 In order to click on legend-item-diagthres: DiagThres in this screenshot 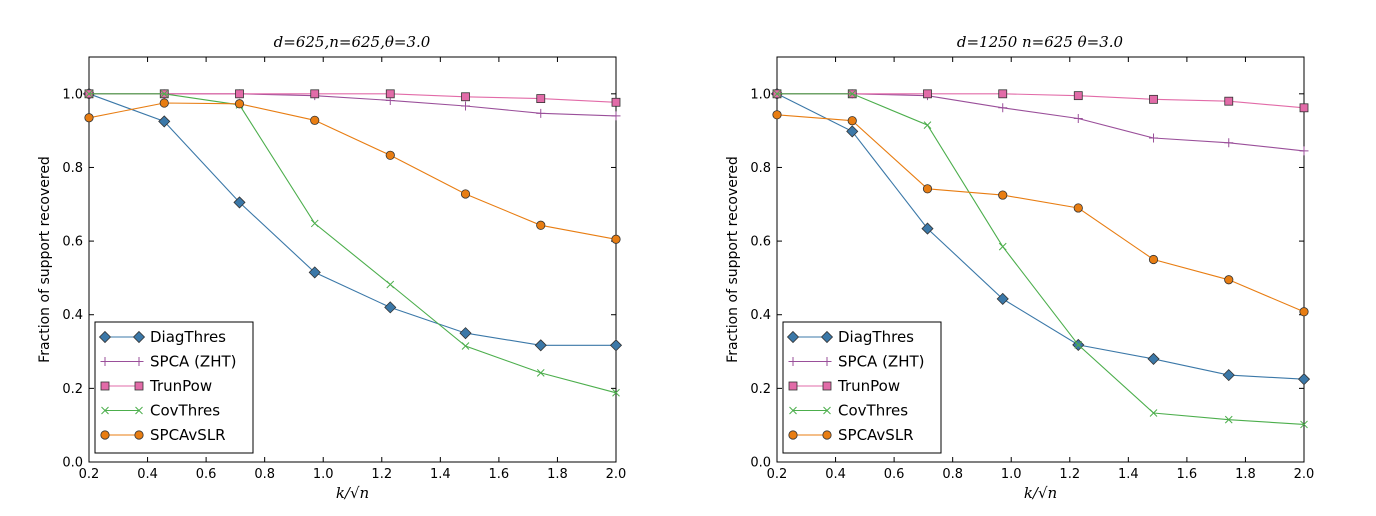, I will do `click(162, 337)`.